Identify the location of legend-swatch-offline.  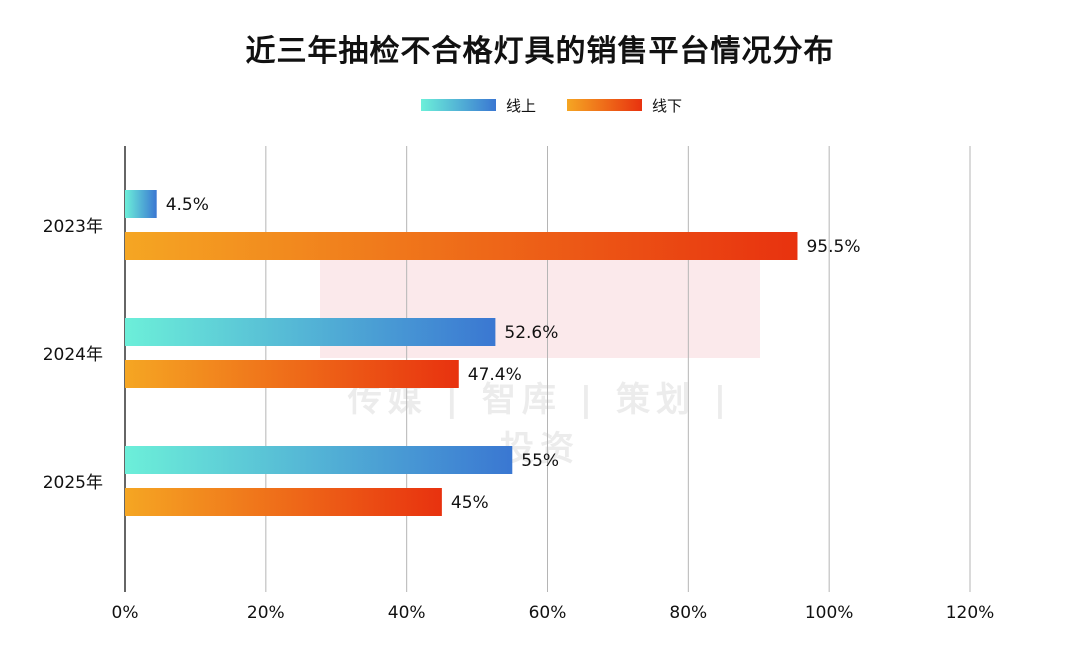
(604, 105).